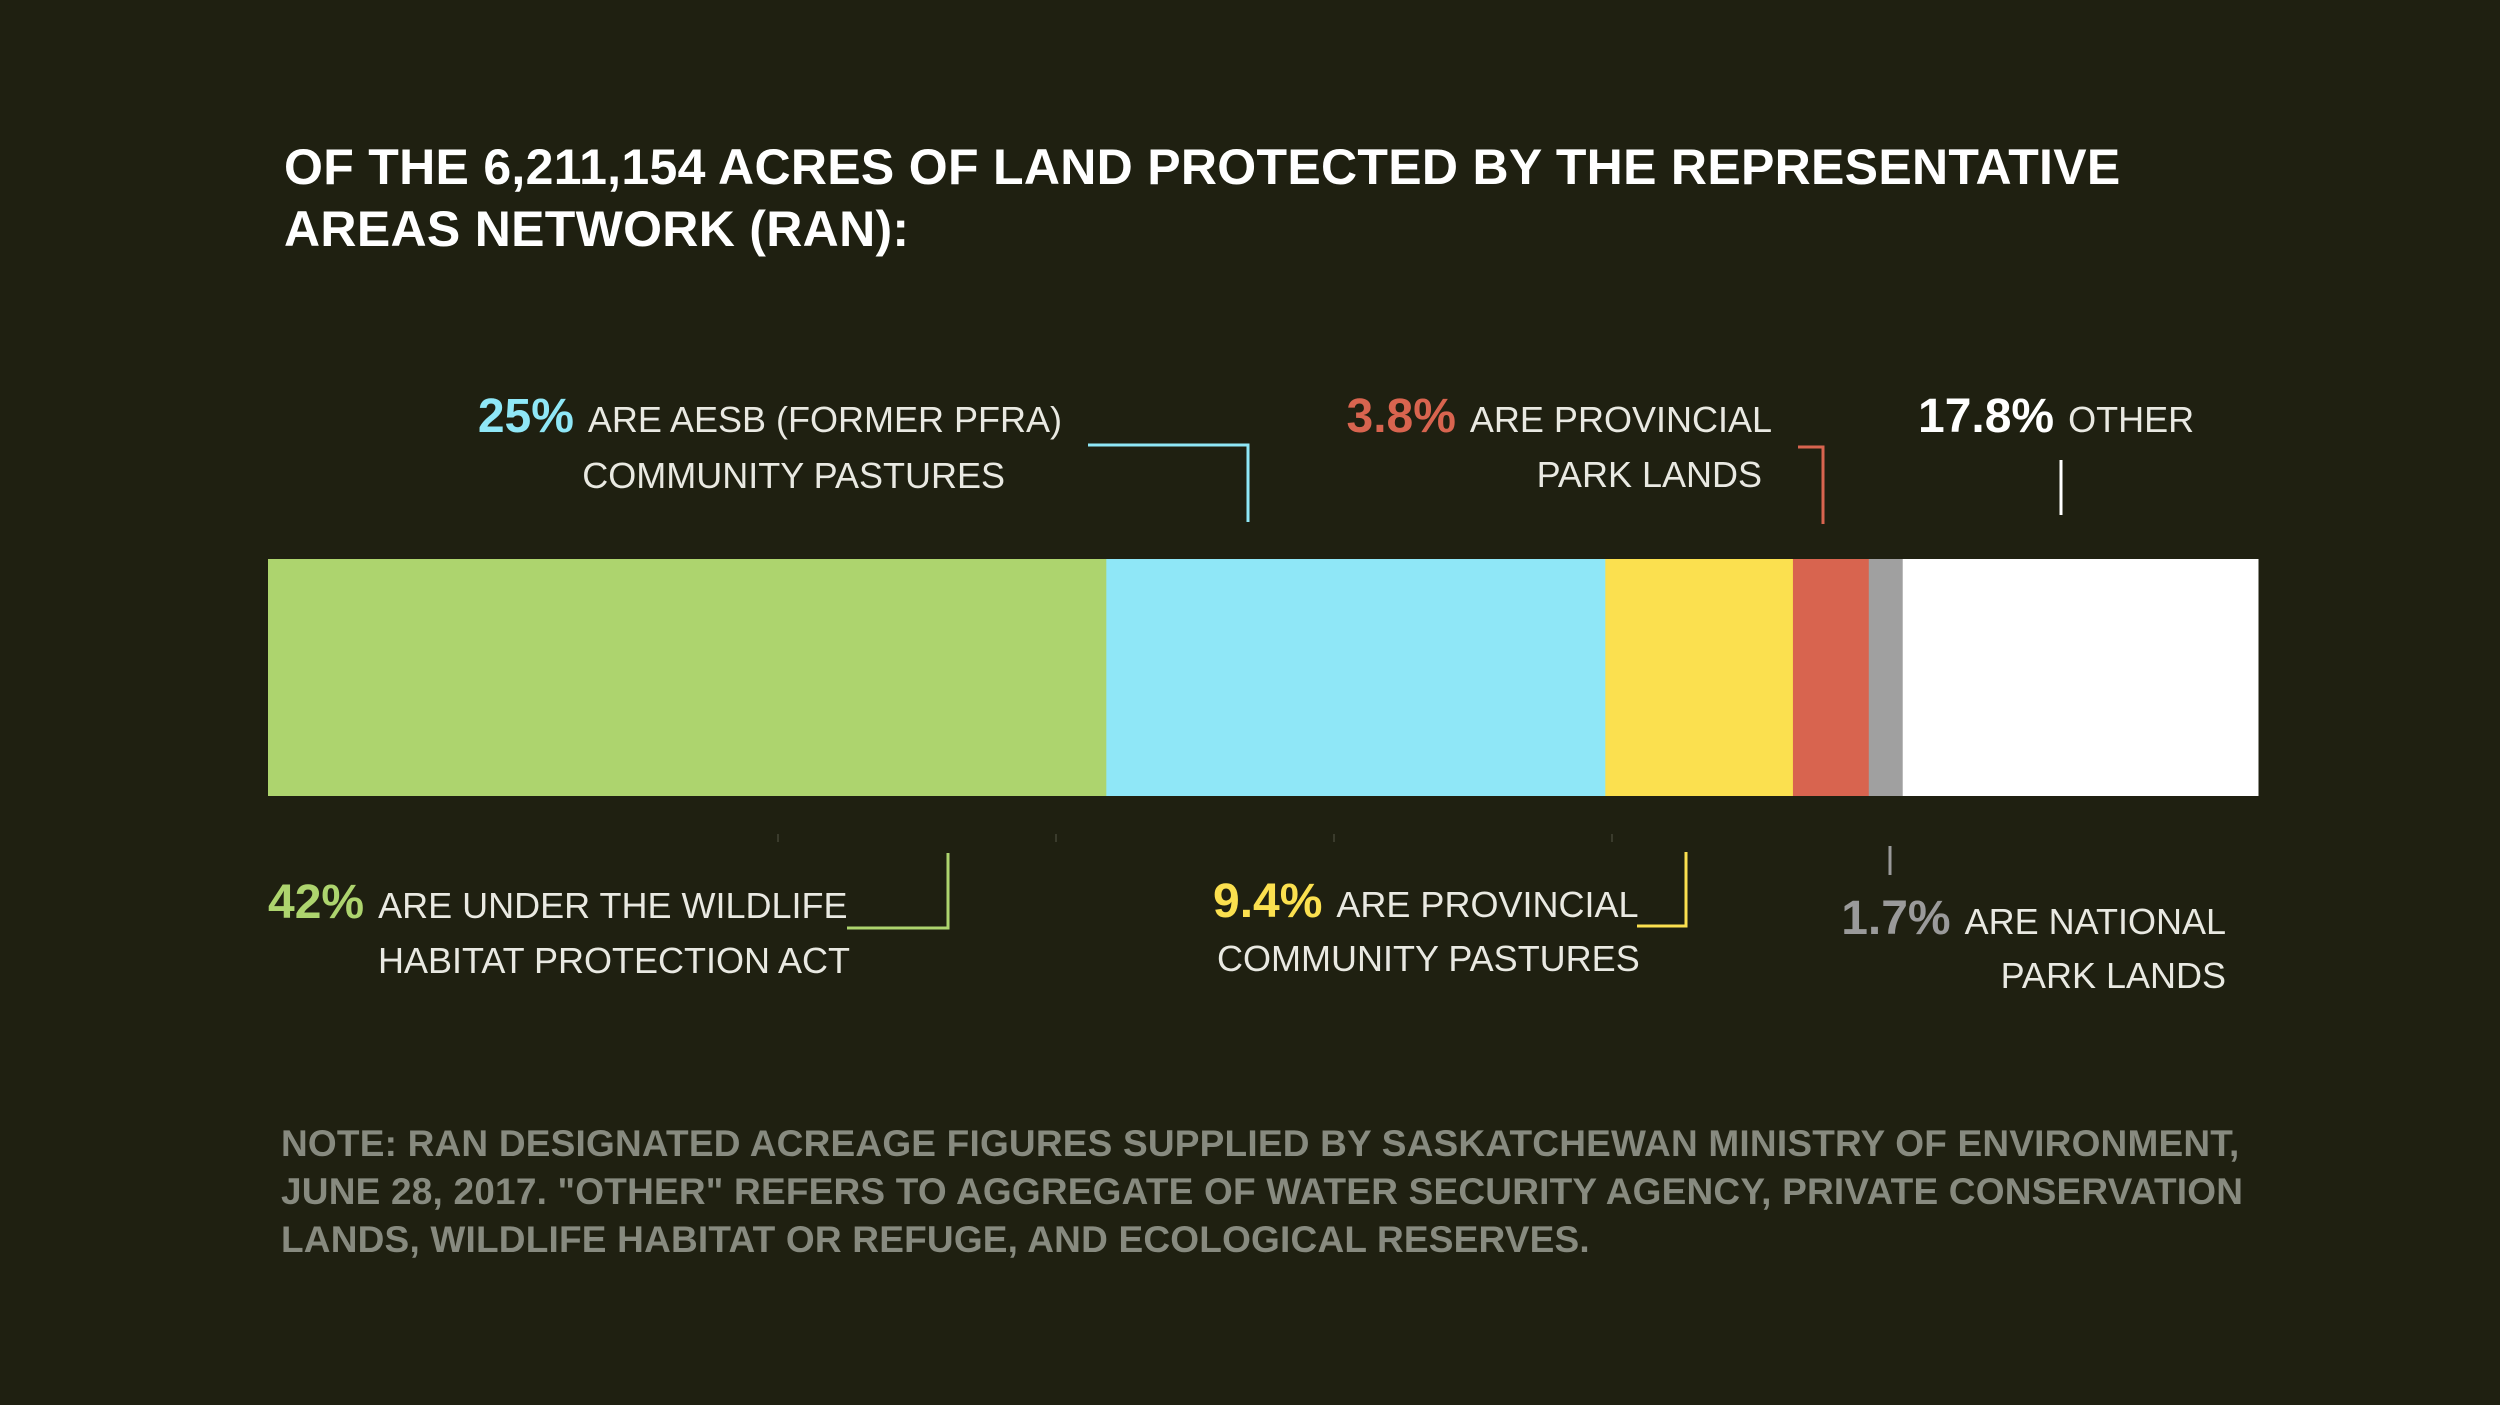 The height and width of the screenshot is (1405, 2500). I want to click on category-label-wildlife: ARE UNDER THE WILDLIFE, so click(612, 905).